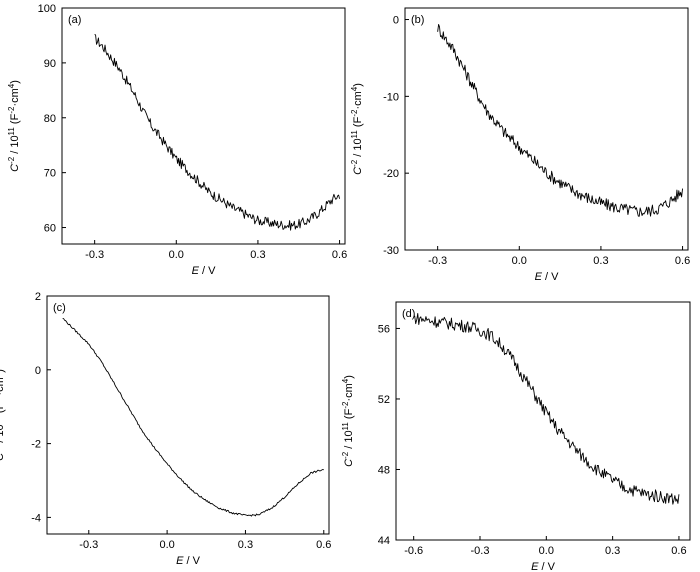  Describe the element at coordinates (50, 64) in the screenshot. I see `y-tick-label: 90` at that location.